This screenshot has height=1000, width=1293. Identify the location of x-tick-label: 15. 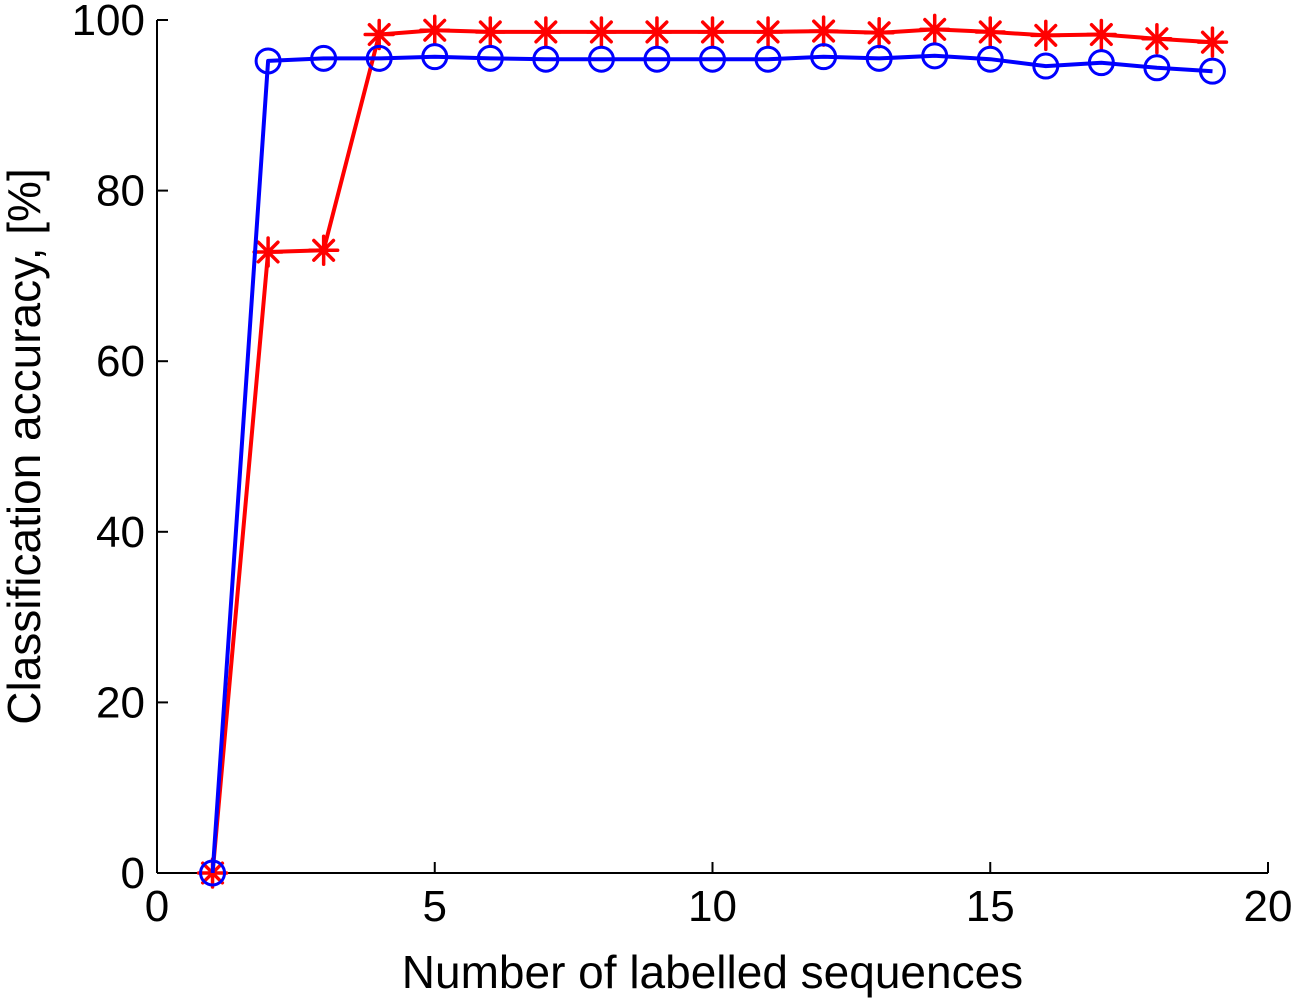
(990, 906).